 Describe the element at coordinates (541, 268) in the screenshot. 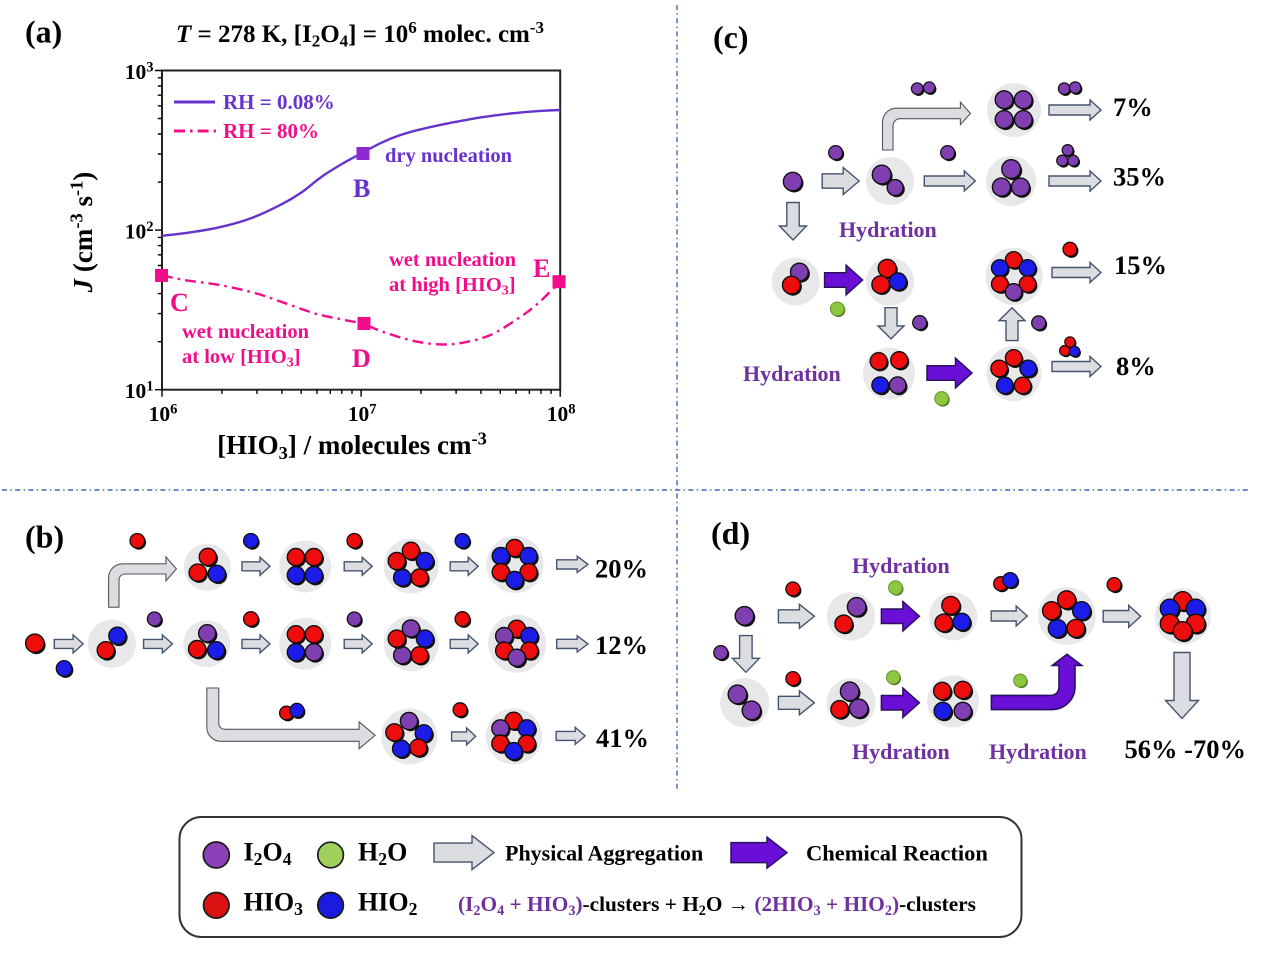

I see `svg-text: E` at that location.